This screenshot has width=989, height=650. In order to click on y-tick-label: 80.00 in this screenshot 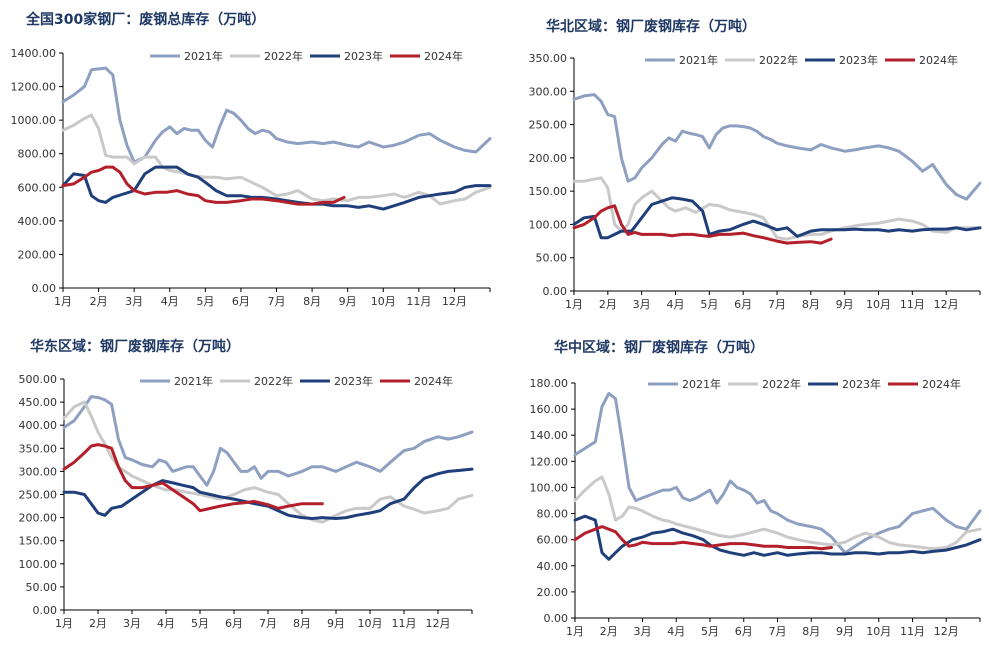, I will do `click(553, 514)`.